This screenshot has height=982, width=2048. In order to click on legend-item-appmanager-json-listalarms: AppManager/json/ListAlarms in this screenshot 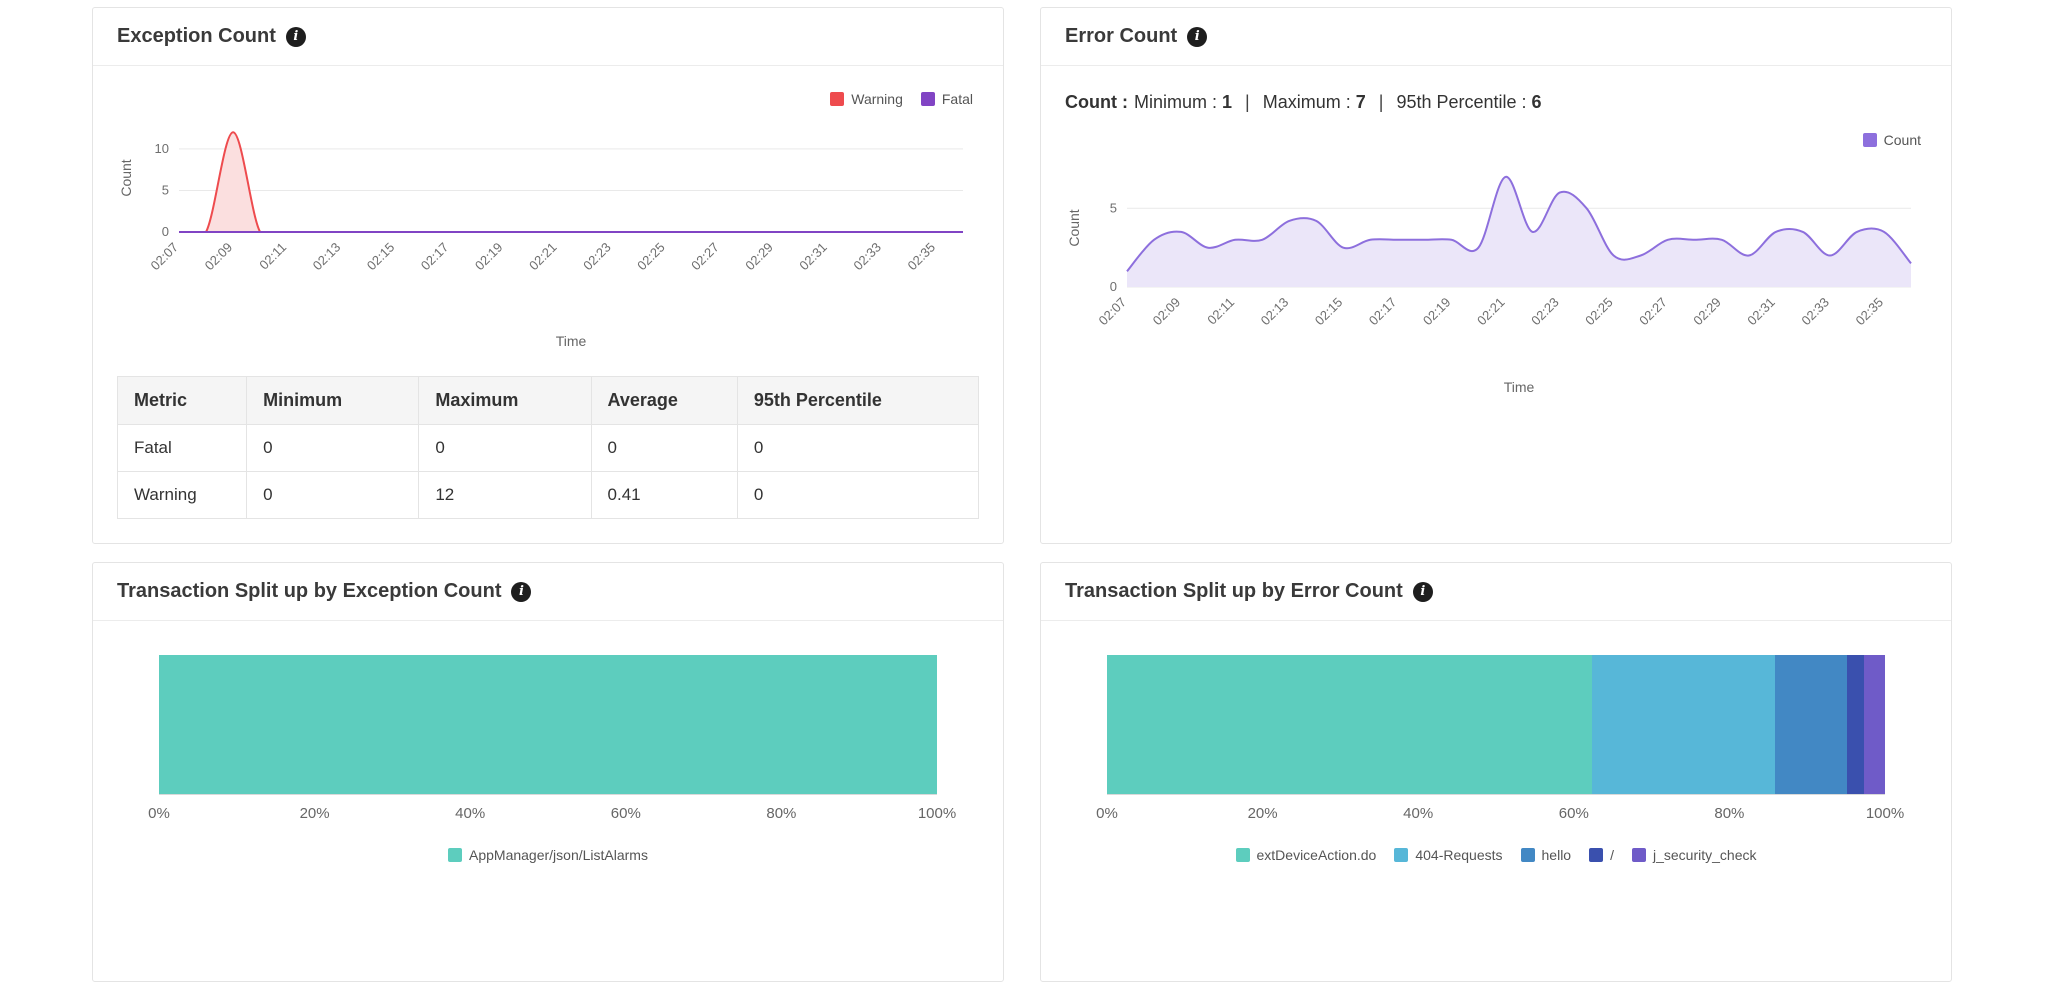, I will do `click(548, 855)`.